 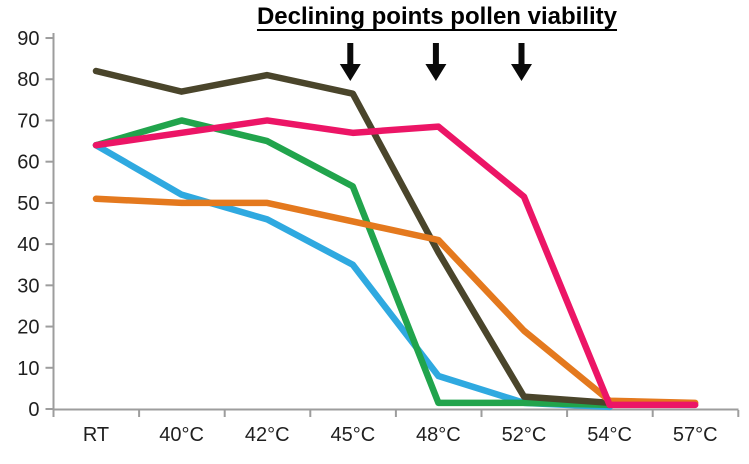 I want to click on y-axis-label: 90, so click(x=28, y=39).